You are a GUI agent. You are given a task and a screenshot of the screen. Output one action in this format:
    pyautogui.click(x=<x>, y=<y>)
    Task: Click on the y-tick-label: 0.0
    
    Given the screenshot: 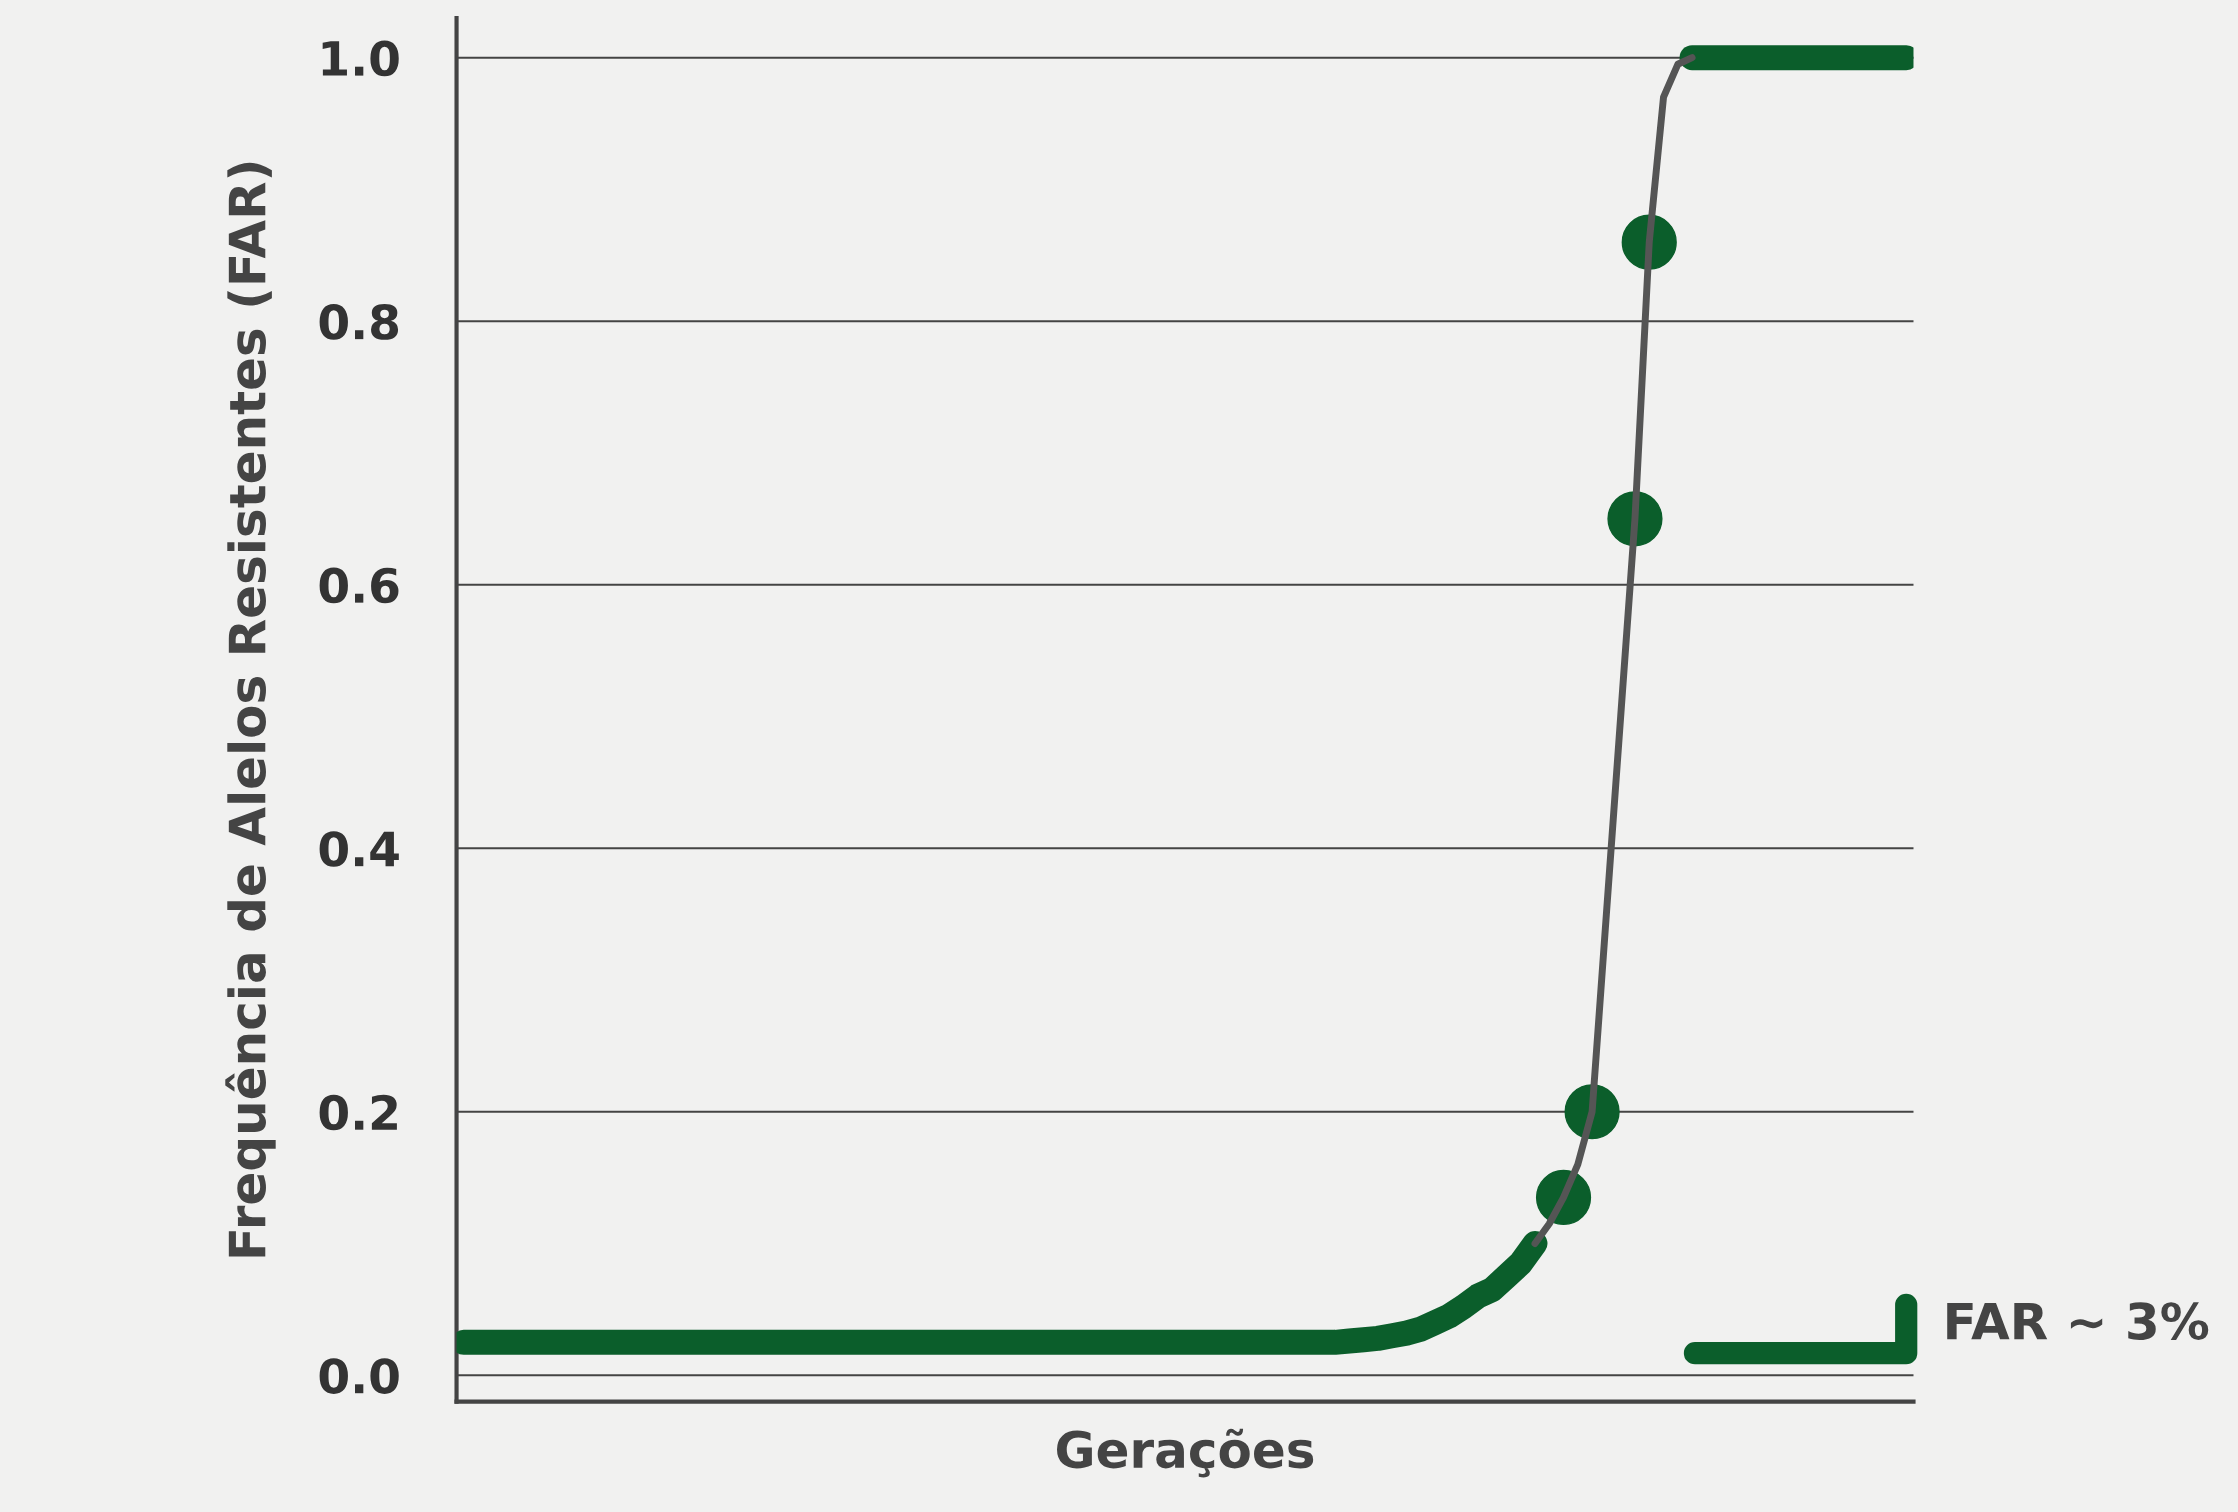 What is the action you would take?
    pyautogui.click(x=359, y=1376)
    